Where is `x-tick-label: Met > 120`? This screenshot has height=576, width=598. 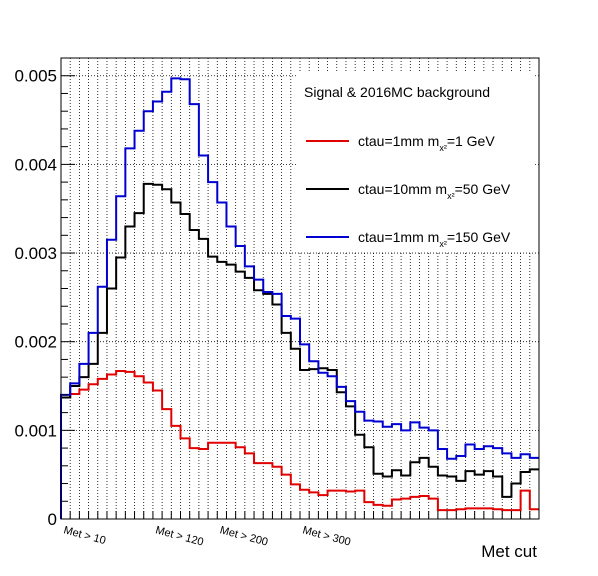 x-tick-label: Met > 120 is located at coordinates (179, 536).